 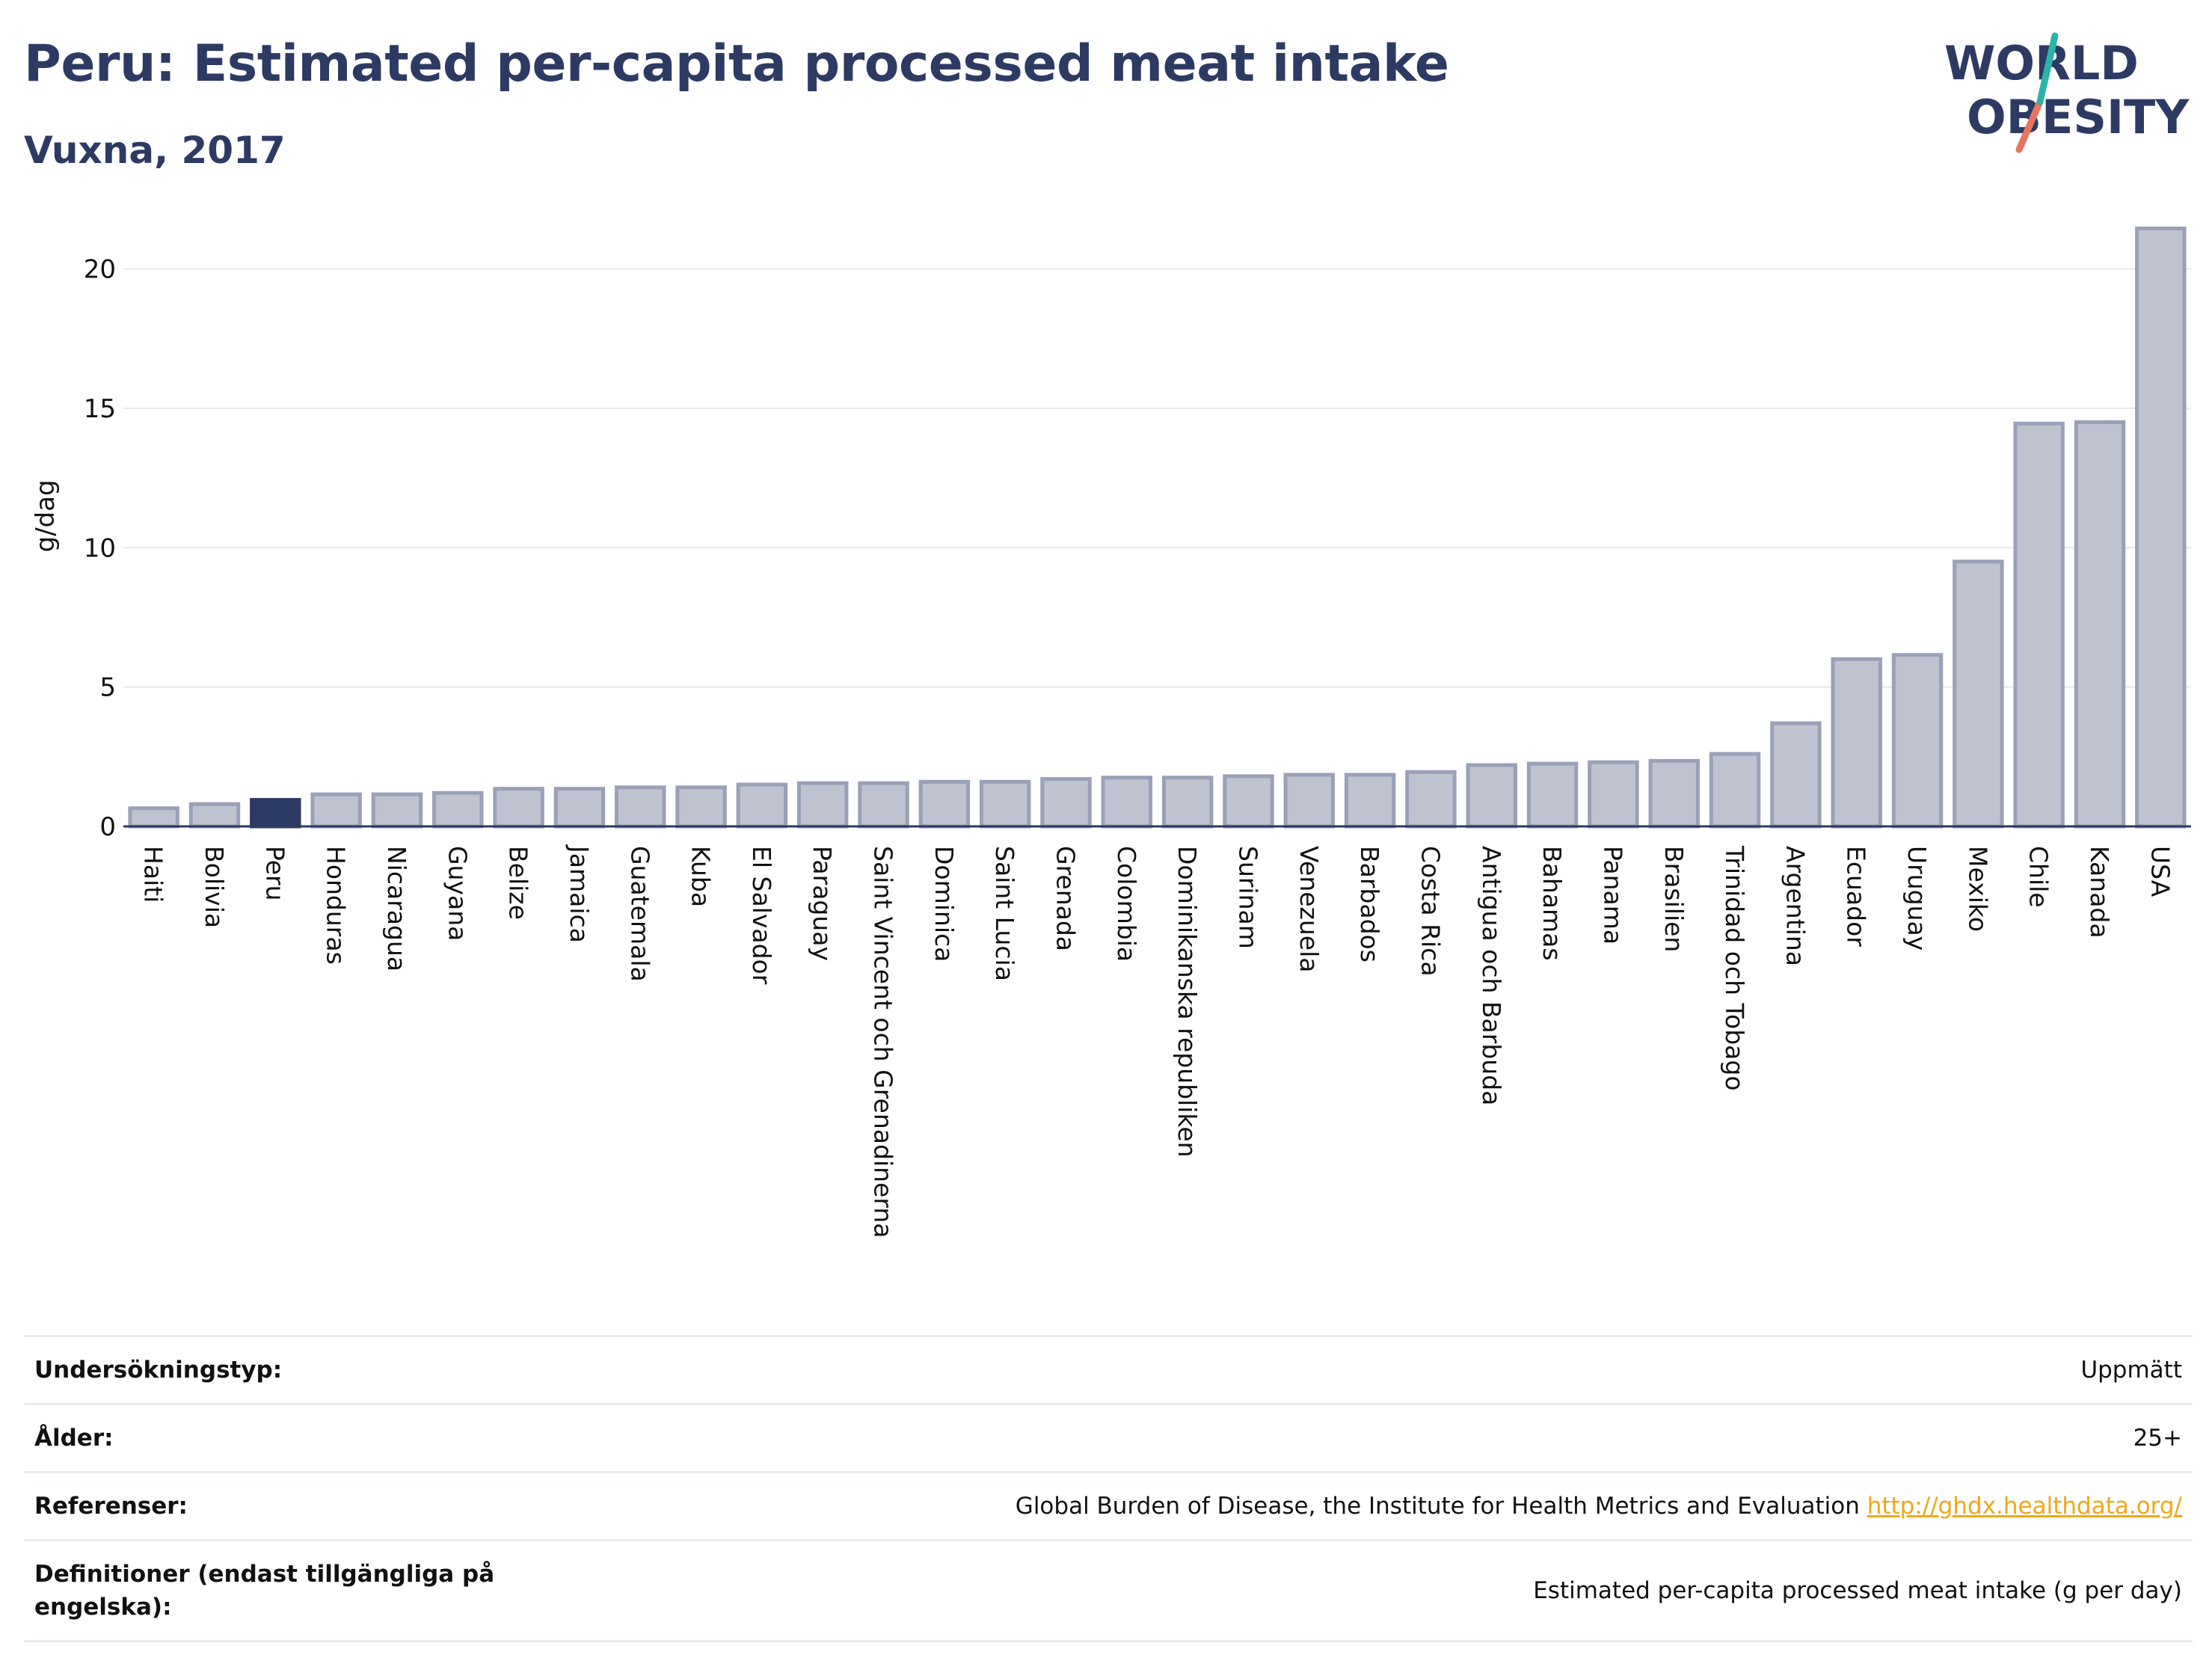 I want to click on bar-barbados, so click(x=1370, y=801).